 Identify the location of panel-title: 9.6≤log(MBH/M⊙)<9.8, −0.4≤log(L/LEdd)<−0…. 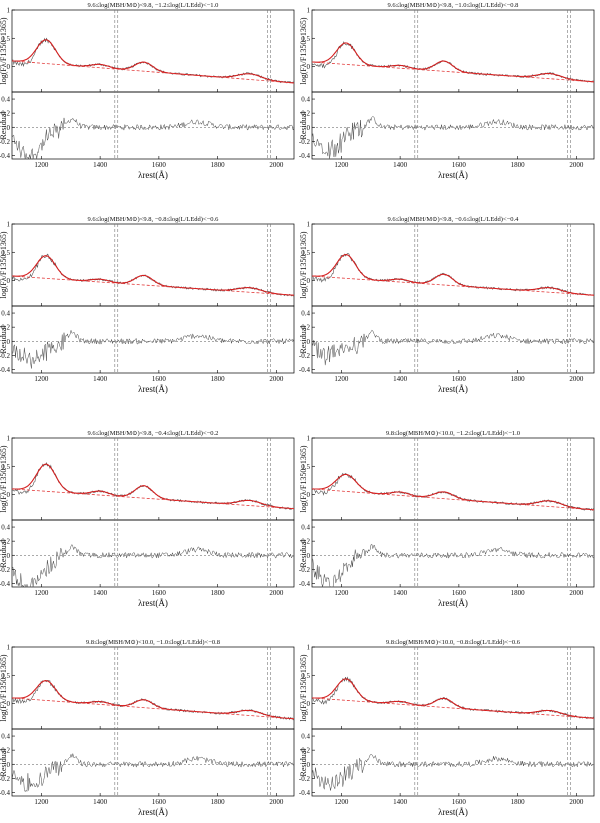
(153, 433).